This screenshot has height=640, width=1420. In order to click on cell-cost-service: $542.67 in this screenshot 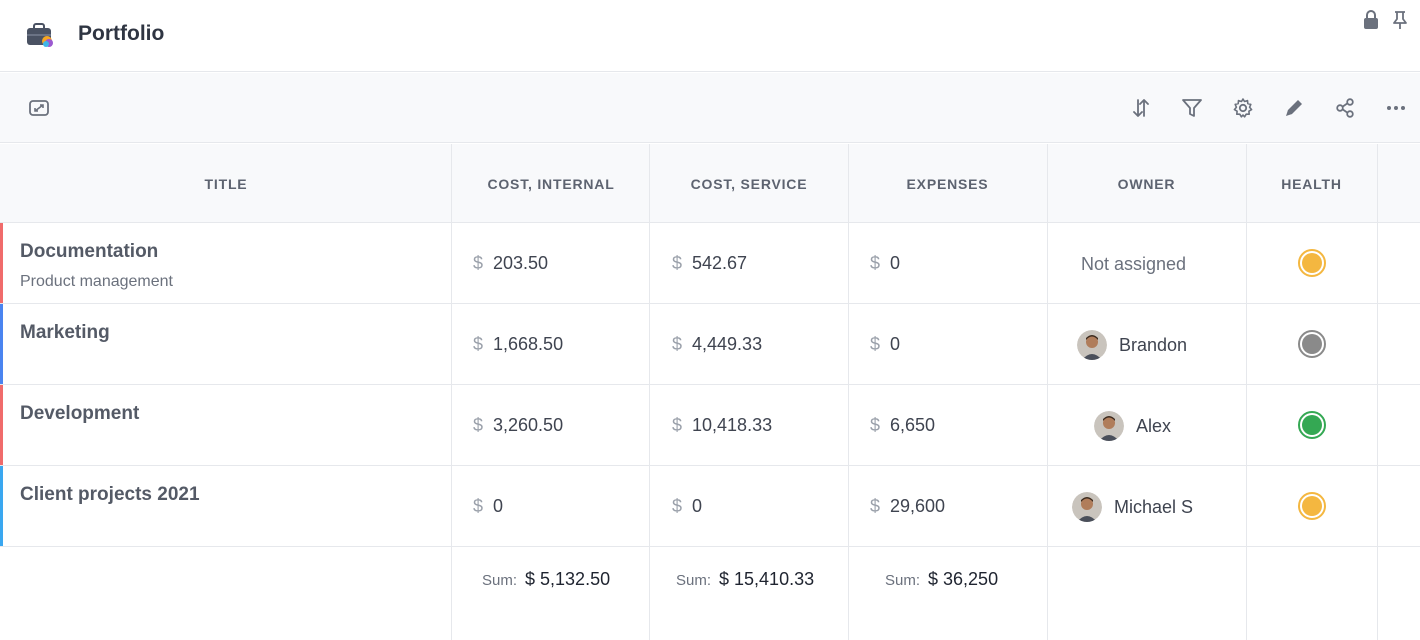, I will do `click(709, 263)`.